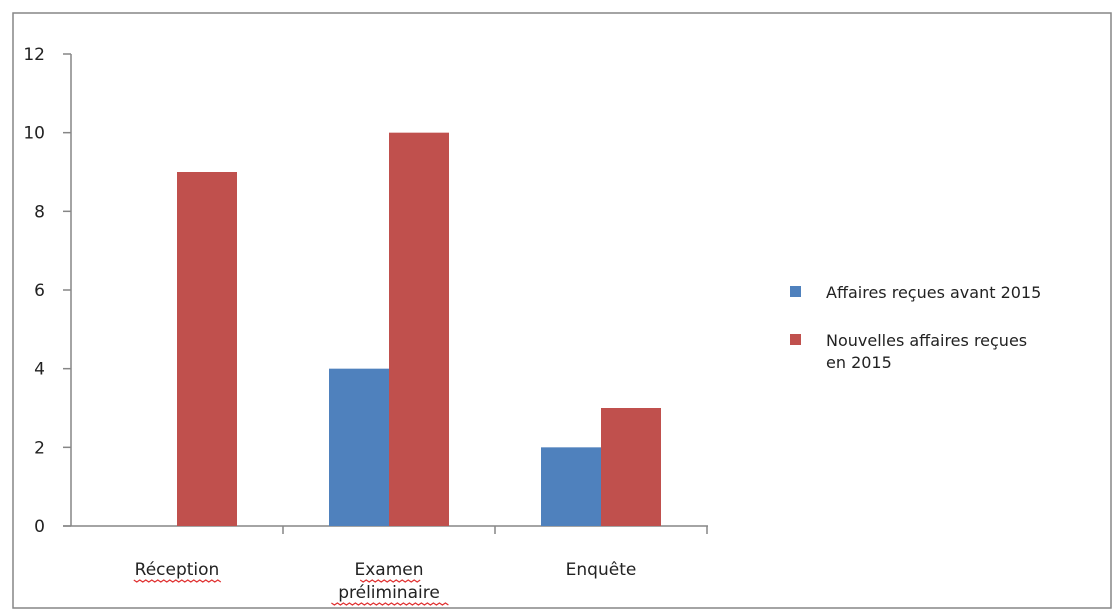 Image resolution: width=1113 pixels, height=610 pixels. Describe the element at coordinates (39, 448) in the screenshot. I see `y-tick-label: 2` at that location.